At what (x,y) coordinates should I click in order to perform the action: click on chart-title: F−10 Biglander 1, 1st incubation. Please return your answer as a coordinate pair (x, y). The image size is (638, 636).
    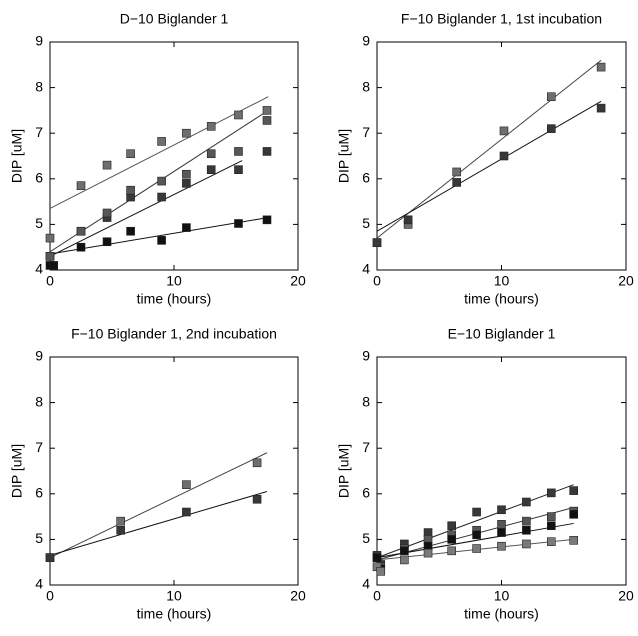
    Looking at the image, I should click on (501, 19).